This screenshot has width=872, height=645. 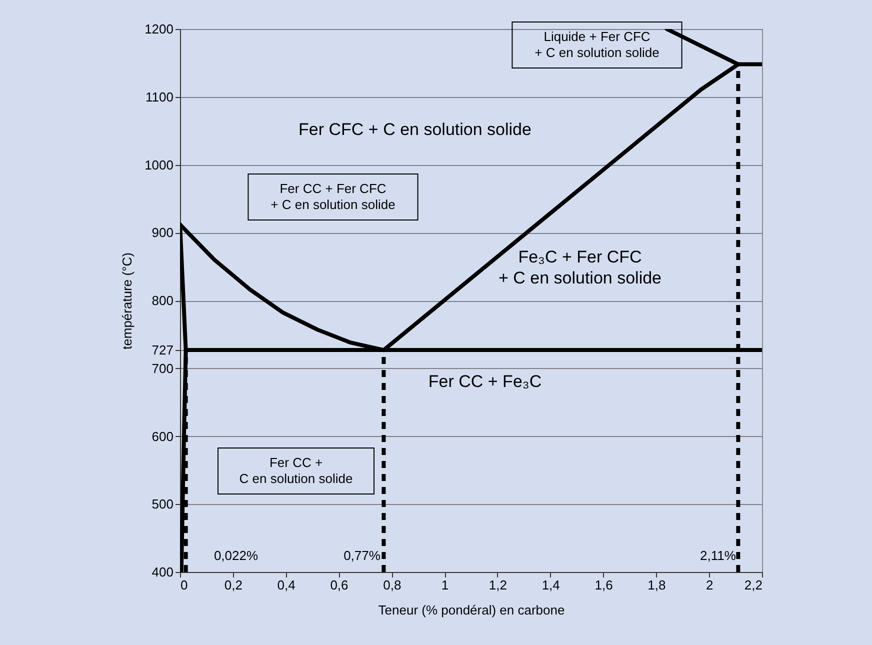 What do you see at coordinates (362, 555) in the screenshot?
I see `annotation: 0,77%` at bounding box center [362, 555].